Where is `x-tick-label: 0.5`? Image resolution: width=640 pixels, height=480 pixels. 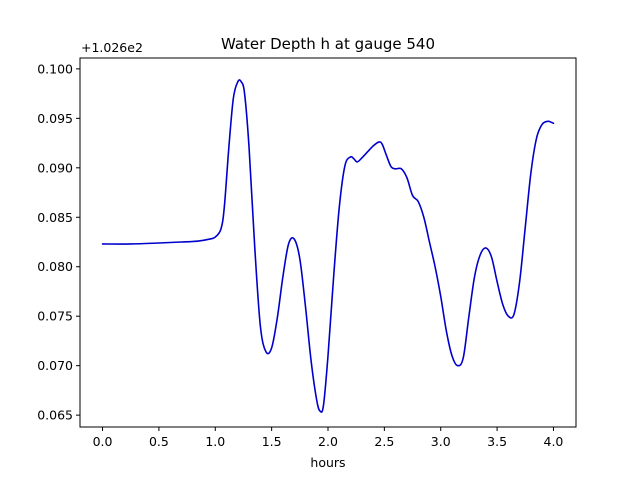 x-tick-label: 0.5 is located at coordinates (159, 441).